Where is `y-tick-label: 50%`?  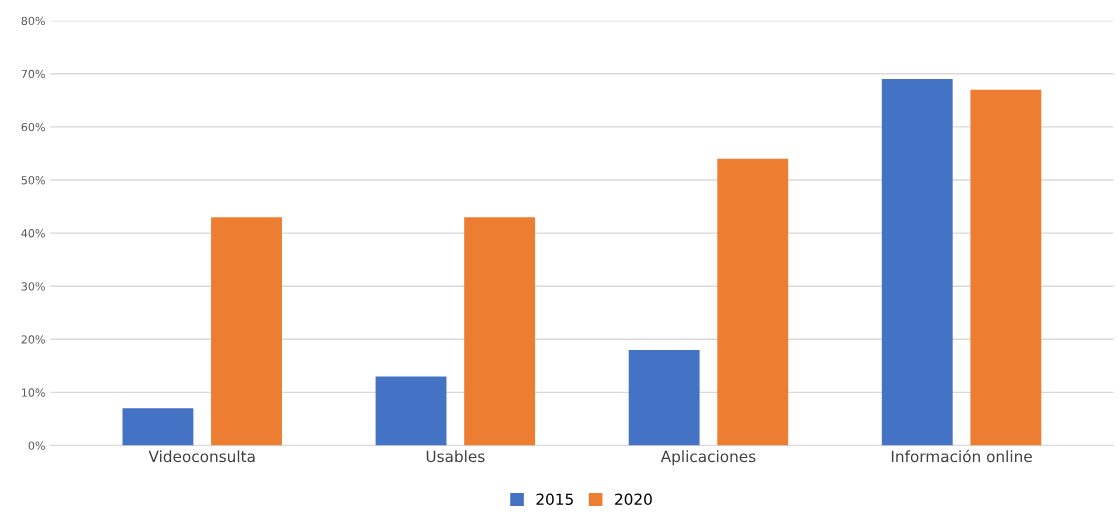
y-tick-label: 50% is located at coordinates (33, 180).